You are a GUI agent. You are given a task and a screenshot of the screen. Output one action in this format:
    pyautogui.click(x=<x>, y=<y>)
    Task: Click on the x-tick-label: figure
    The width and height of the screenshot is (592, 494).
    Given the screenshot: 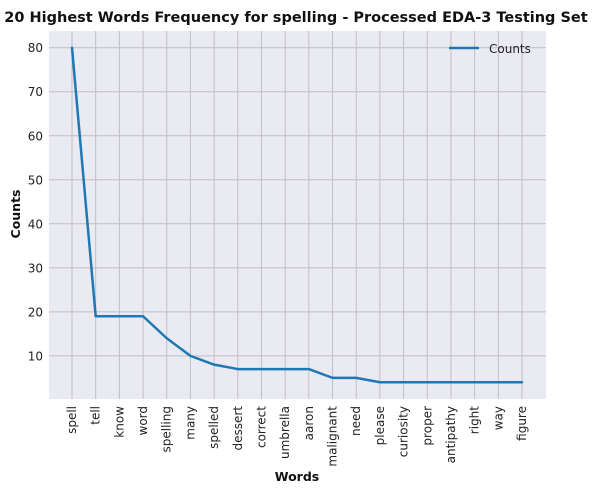 What is the action you would take?
    pyautogui.click(x=522, y=423)
    